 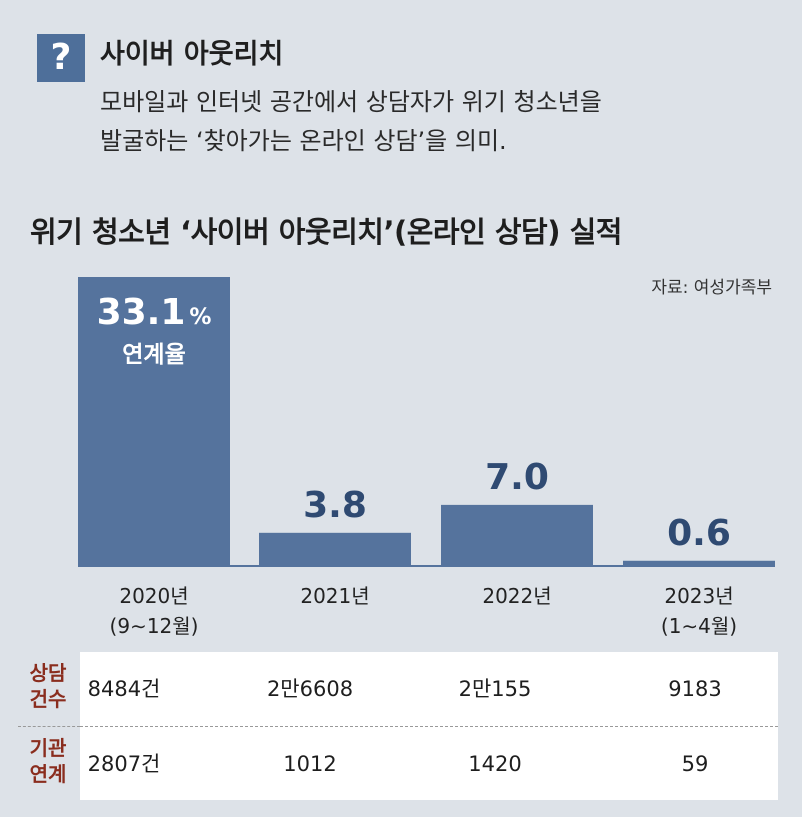 What do you see at coordinates (429, 763) in the screenshot?
I see `table-row: 2807건 1012 1420 59` at bounding box center [429, 763].